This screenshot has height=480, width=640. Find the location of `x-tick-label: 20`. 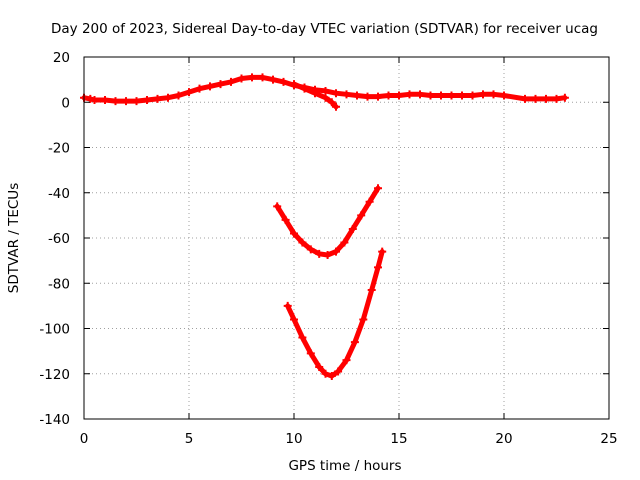

x-tick-label: 20 is located at coordinates (503, 439).